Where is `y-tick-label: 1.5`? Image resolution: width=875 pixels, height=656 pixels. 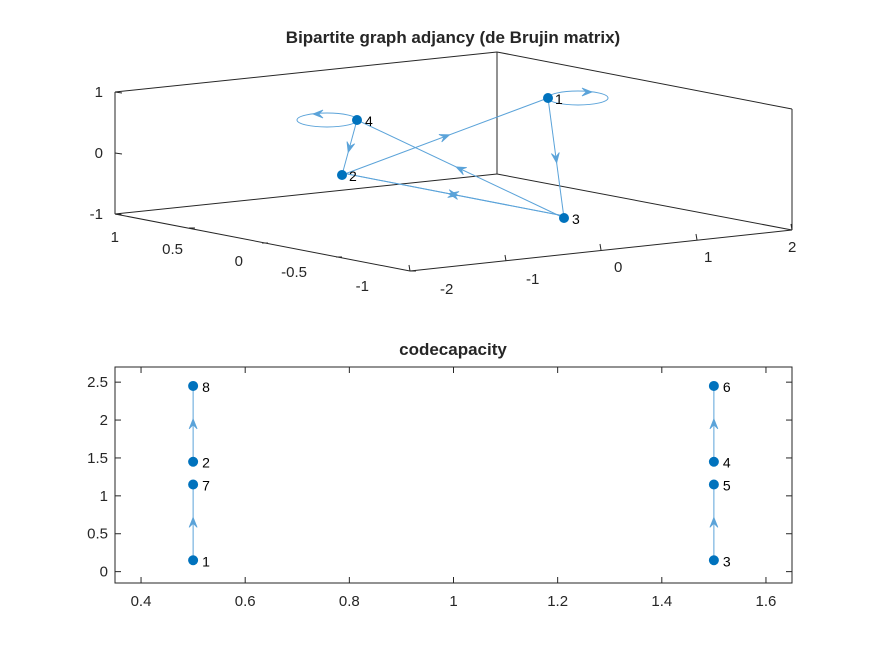 y-tick-label: 1.5 is located at coordinates (97, 458).